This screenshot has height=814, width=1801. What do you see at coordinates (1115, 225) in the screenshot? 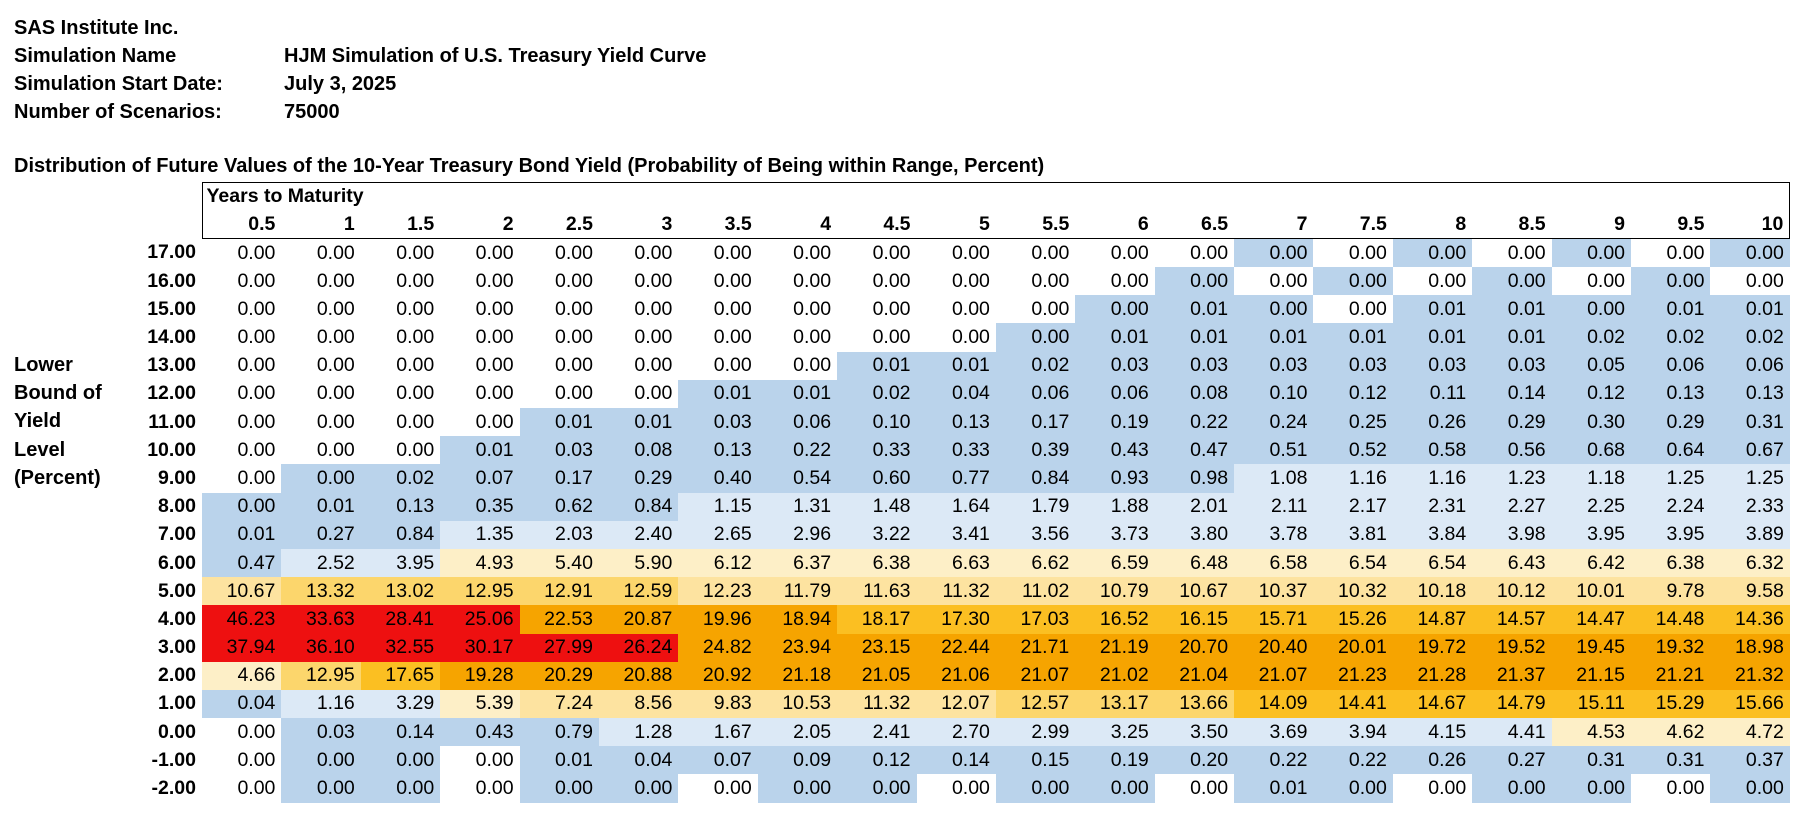
I see `column-header: 6` at bounding box center [1115, 225].